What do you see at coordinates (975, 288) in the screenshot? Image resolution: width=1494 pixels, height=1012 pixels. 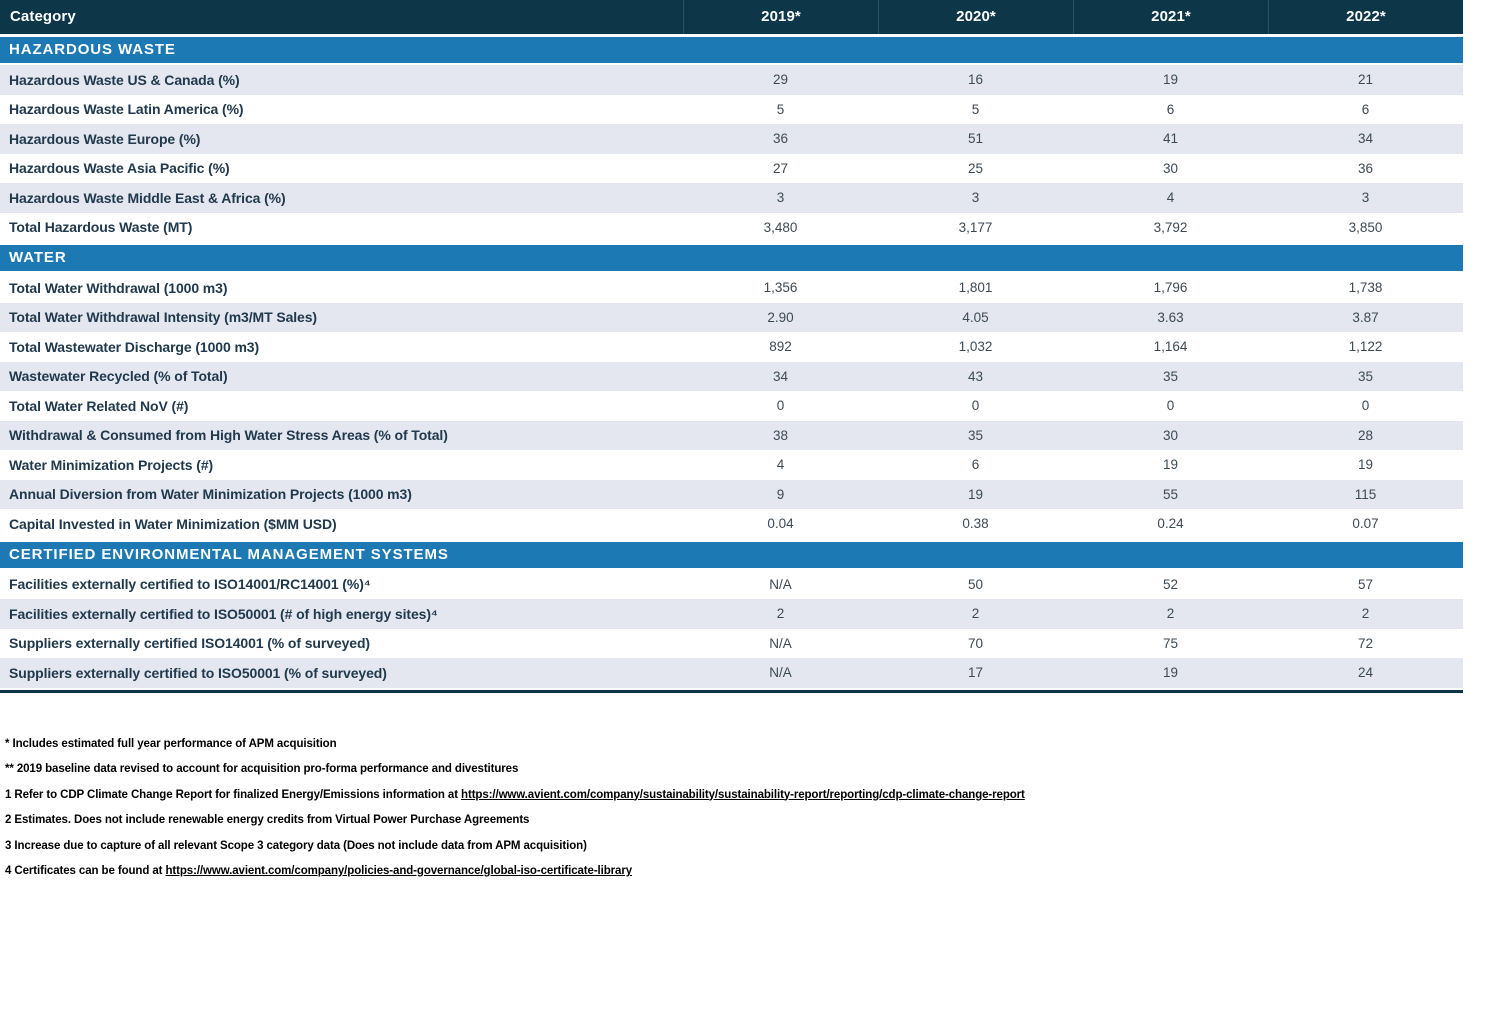 I see `row-value: 1,801` at bounding box center [975, 288].